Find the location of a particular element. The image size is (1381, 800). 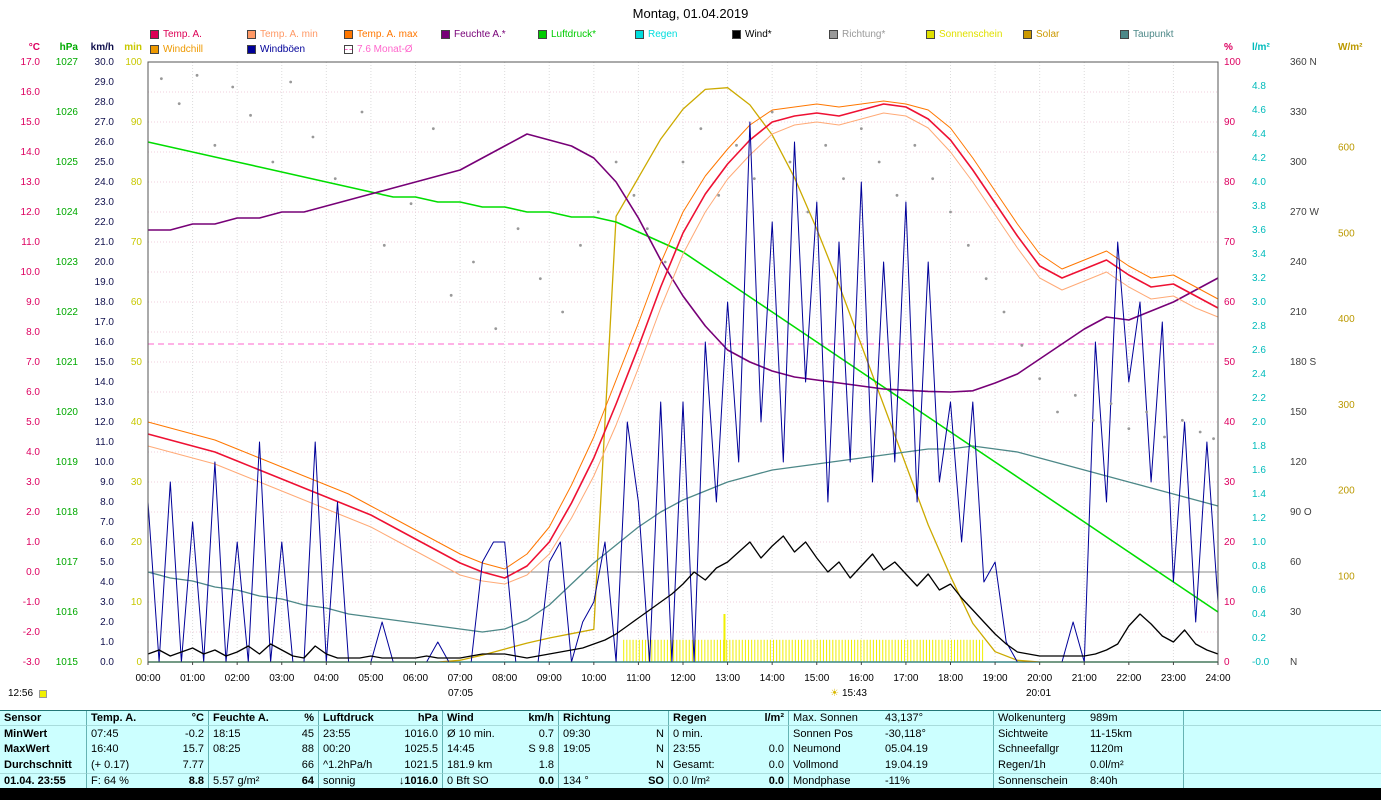

filler-cell is located at coordinates (1282, 749).